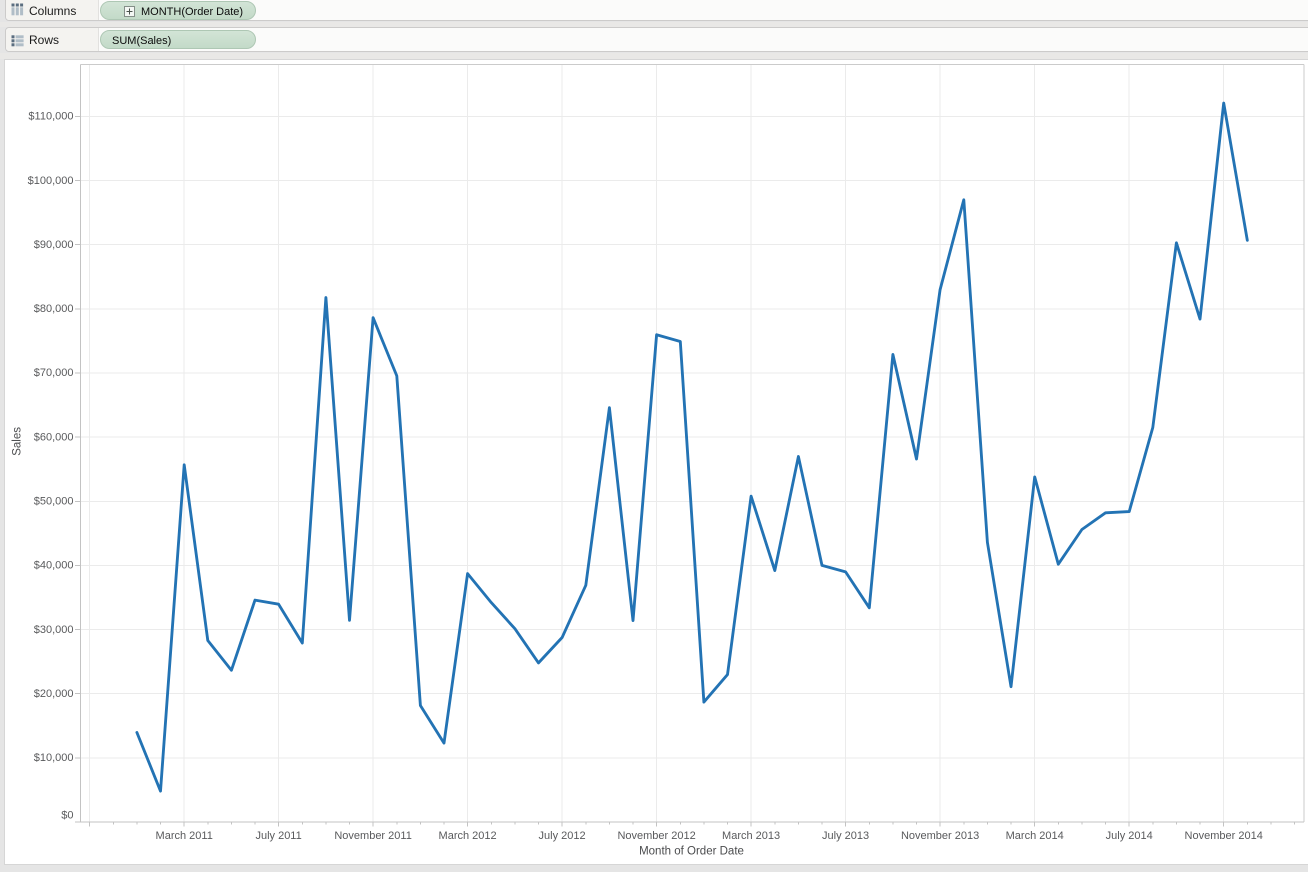 Image resolution: width=1308 pixels, height=872 pixels. What do you see at coordinates (54, 630) in the screenshot?
I see `svg-text: $30,000` at bounding box center [54, 630].